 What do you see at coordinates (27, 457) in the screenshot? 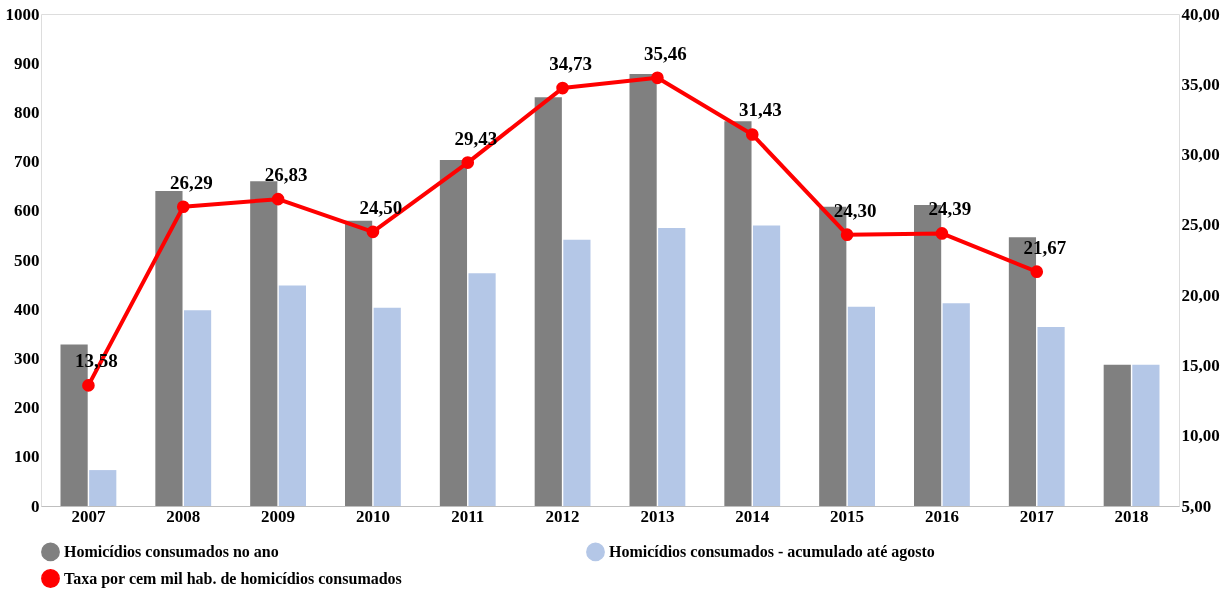
I see `y-tick-label: 100` at bounding box center [27, 457].